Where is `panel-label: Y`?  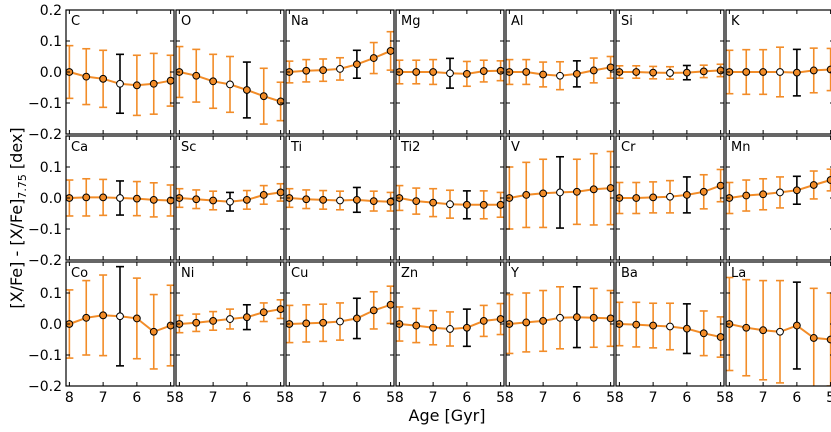
panel-label: Y is located at coordinates (514, 273).